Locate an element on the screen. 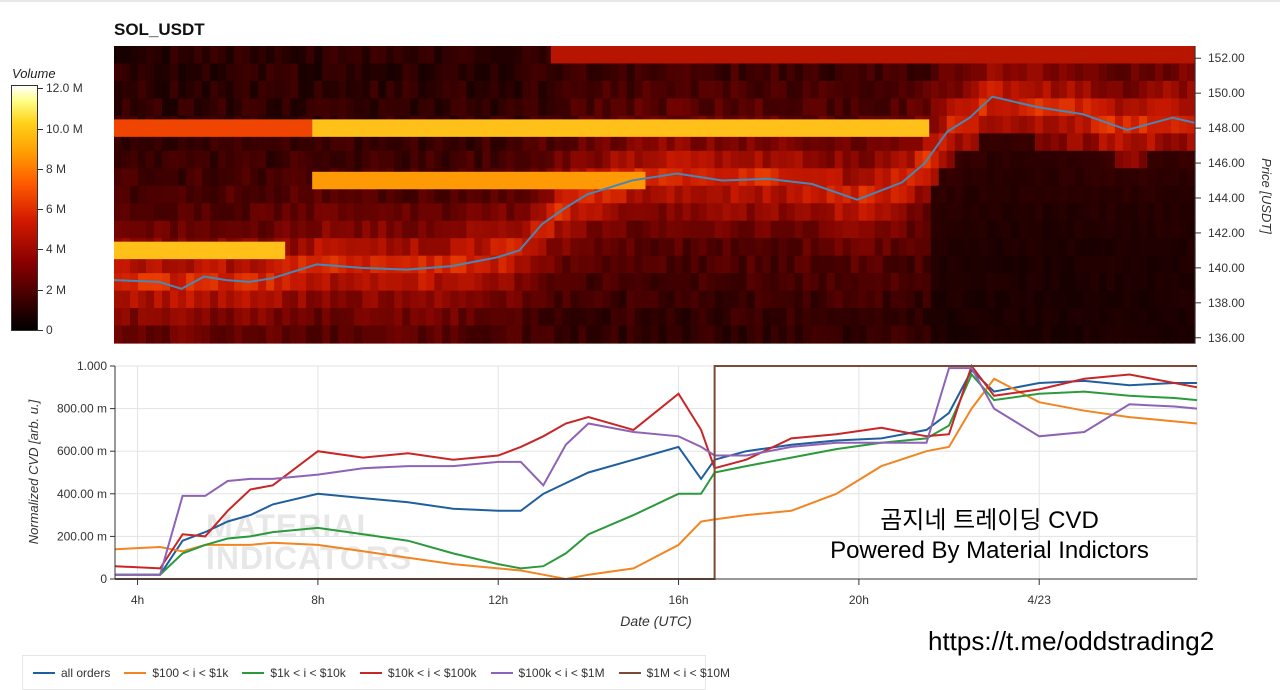 The height and width of the screenshot is (690, 1280). legend-item: $100k < i < $1M is located at coordinates (547, 673).